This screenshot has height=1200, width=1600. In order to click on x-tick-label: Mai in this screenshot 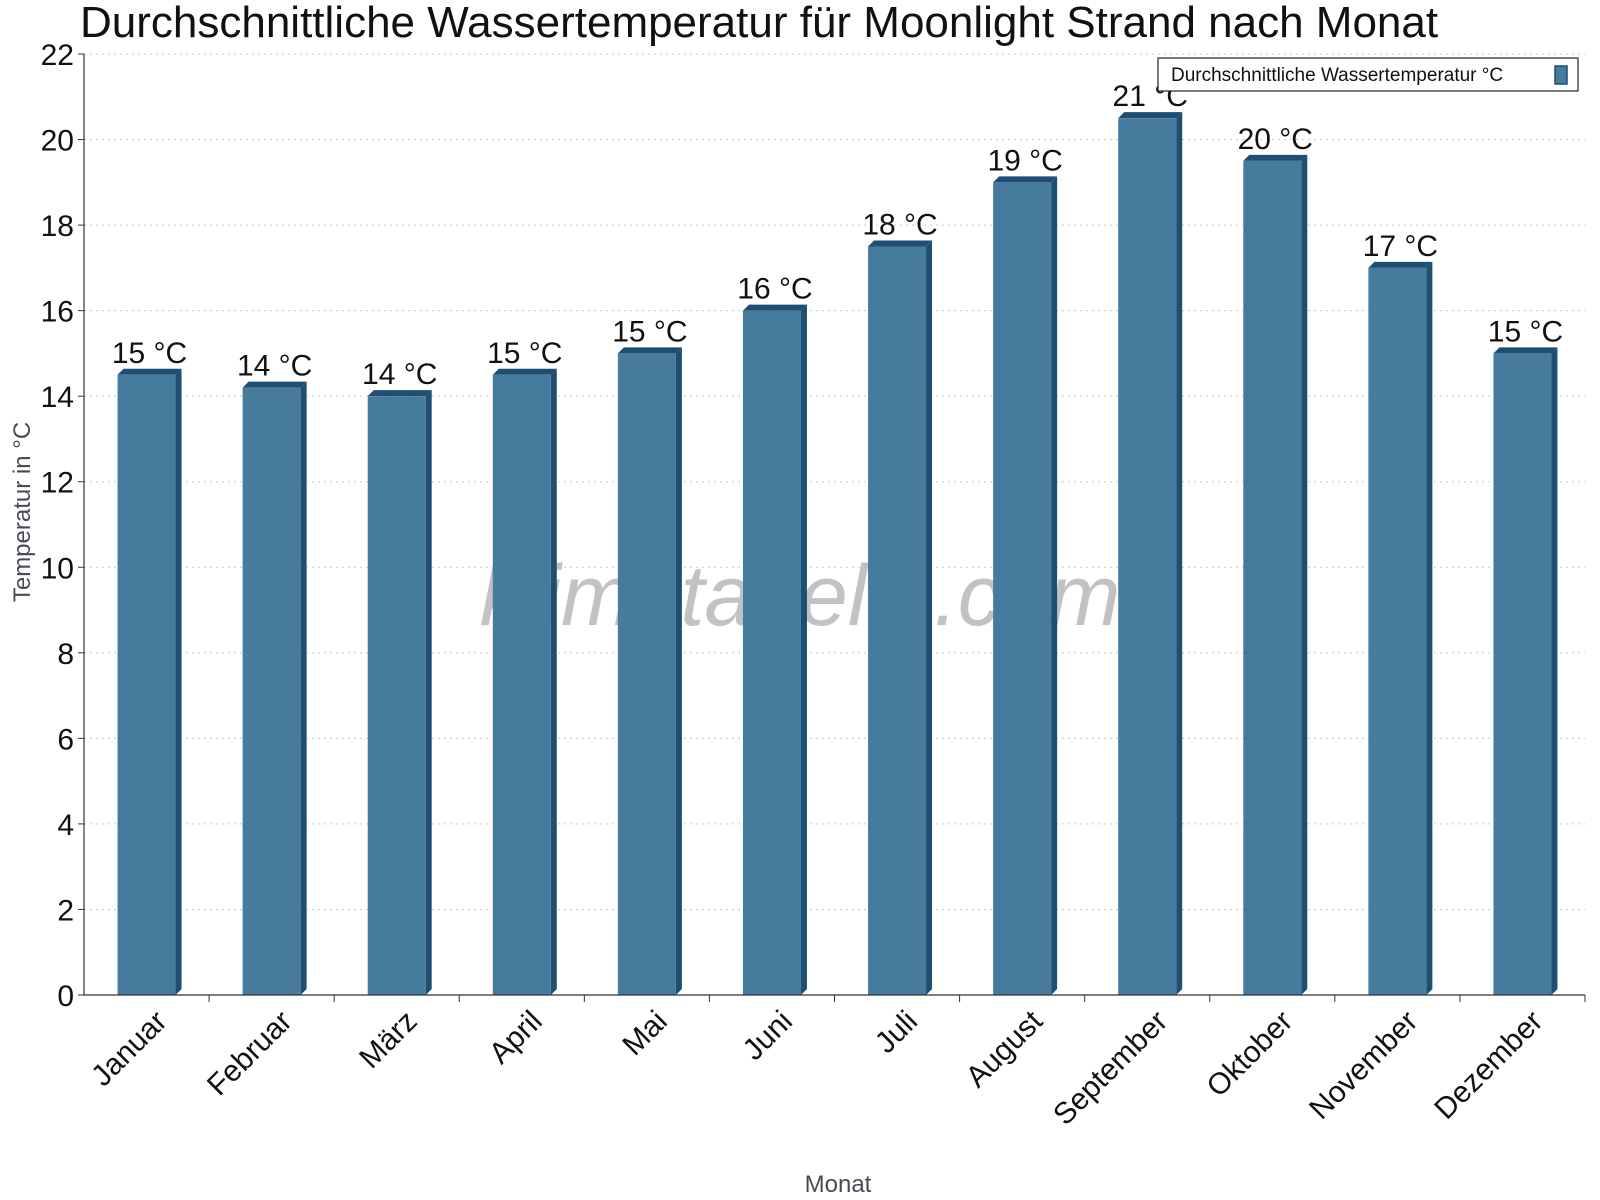, I will do `click(645, 1034)`.